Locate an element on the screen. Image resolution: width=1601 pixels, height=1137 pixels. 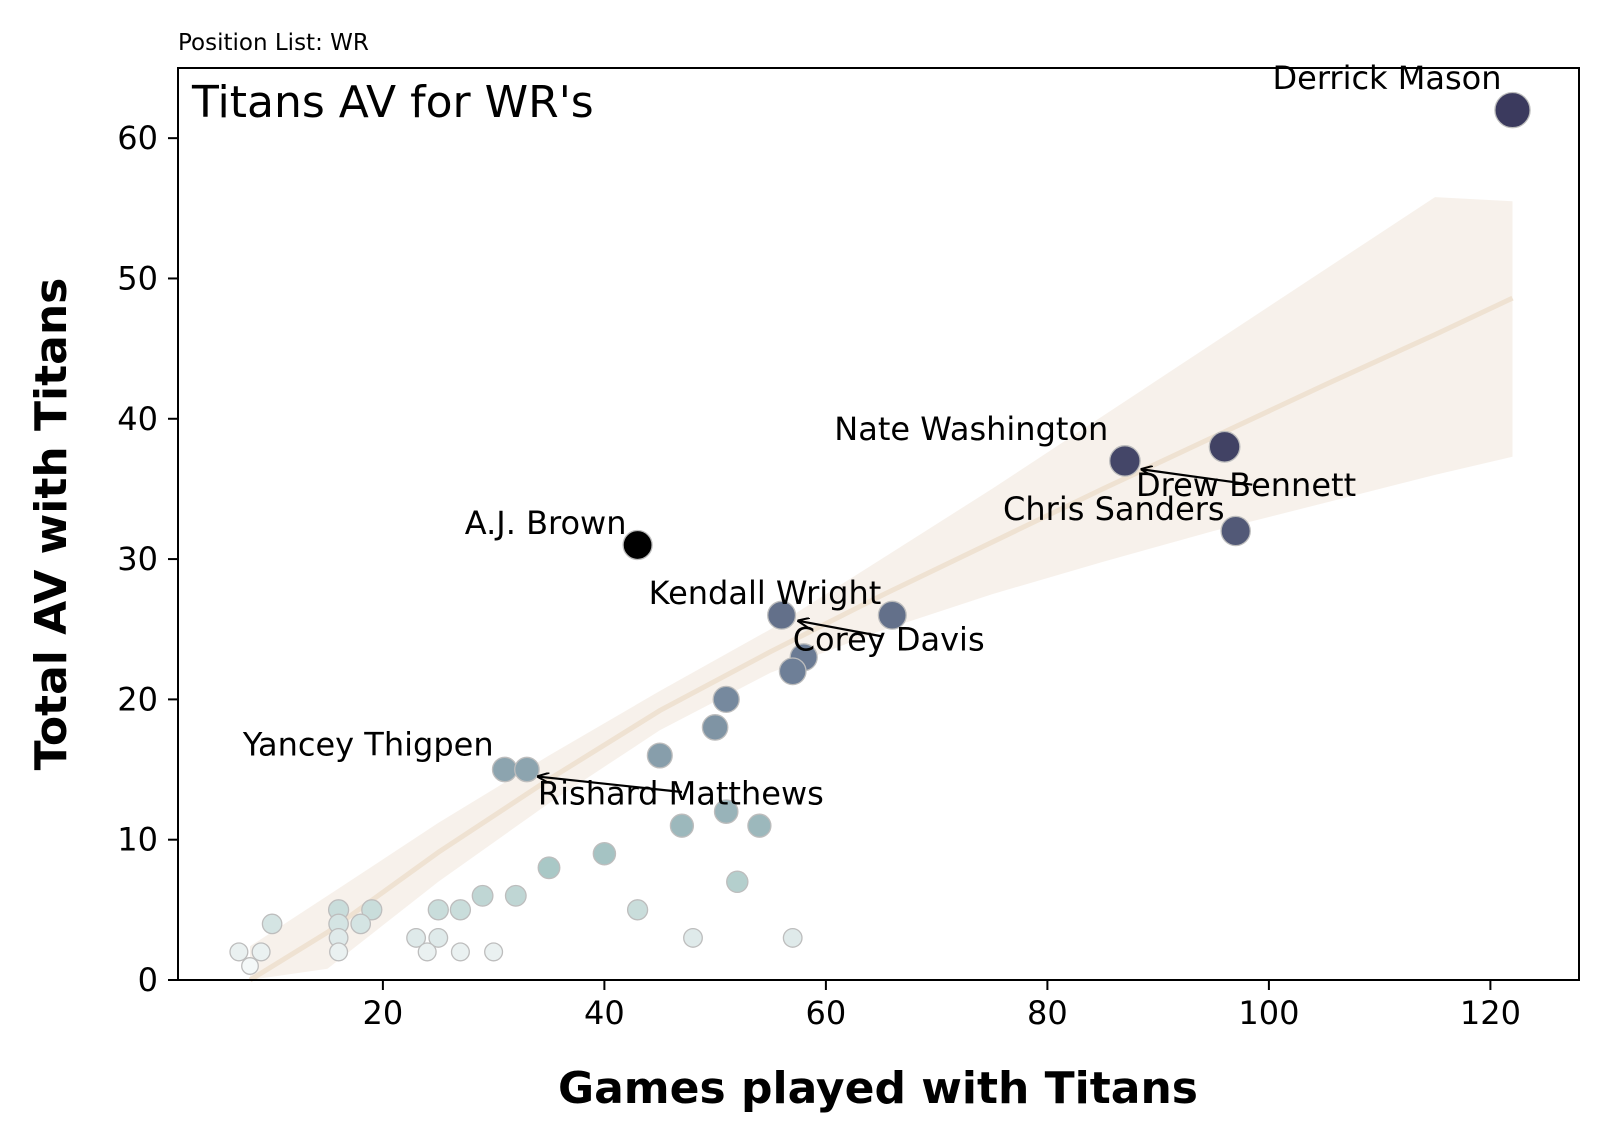
point-label: Nate Washington is located at coordinates (971, 429).